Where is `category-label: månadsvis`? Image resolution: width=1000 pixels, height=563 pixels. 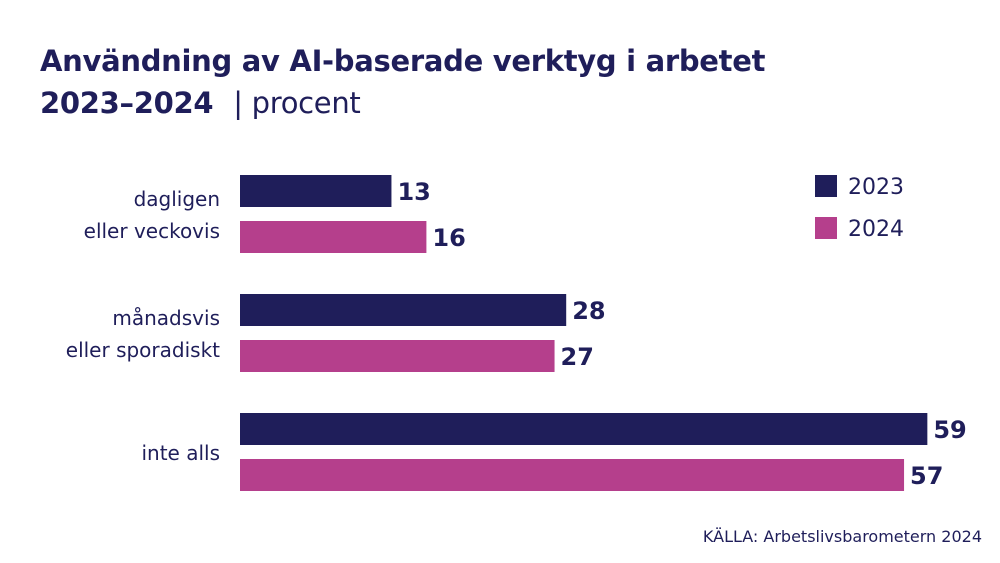 category-label: månadsvis is located at coordinates (166, 318).